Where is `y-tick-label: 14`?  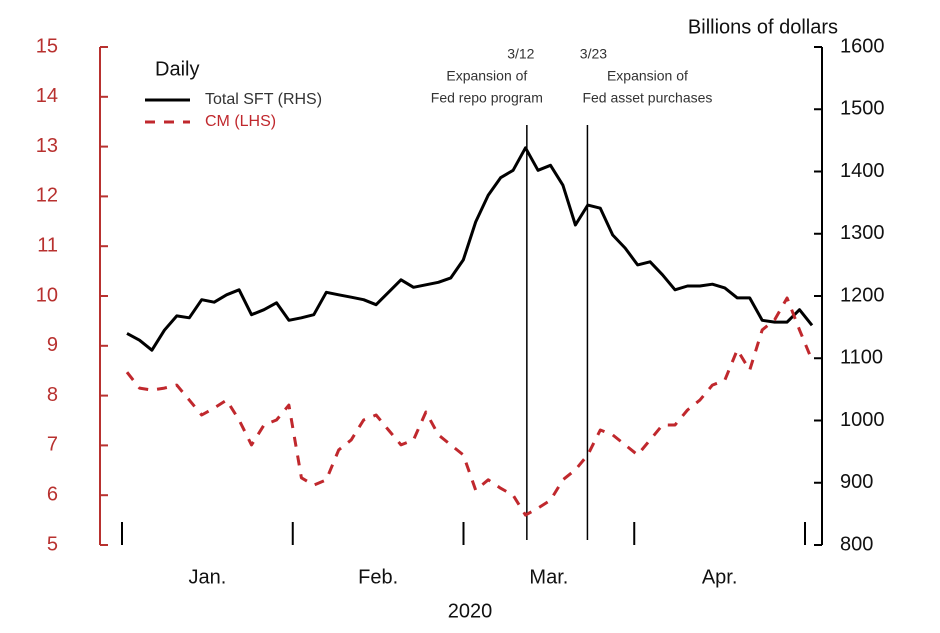 y-tick-label: 14 is located at coordinates (47, 96).